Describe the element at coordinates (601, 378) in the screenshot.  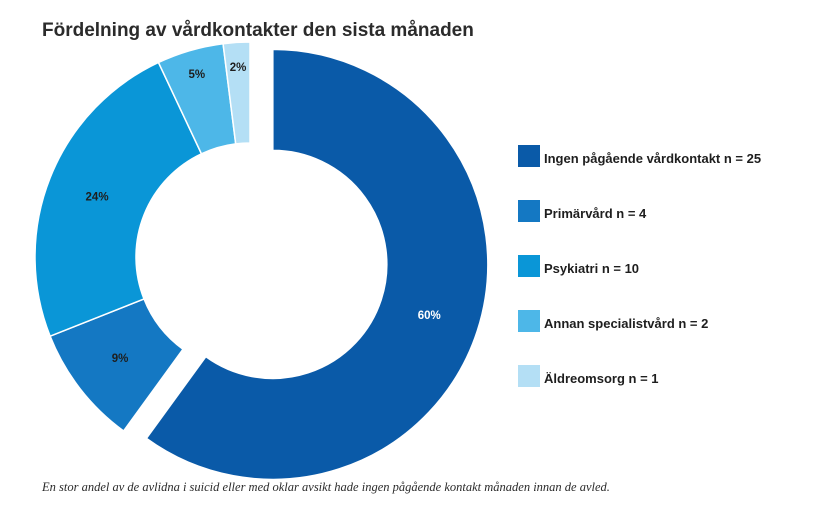
I see `legend-label: Äldreomsorg n = 1` at that location.